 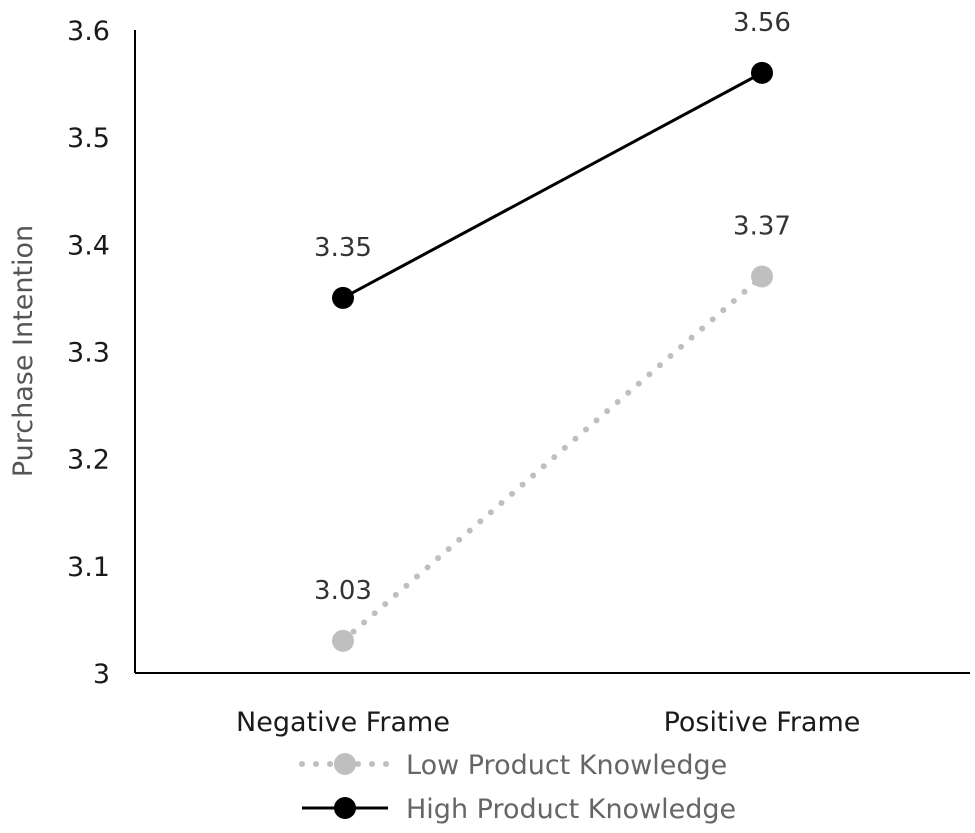 I want to click on y-tick-label: 3.4, so click(x=88, y=245).